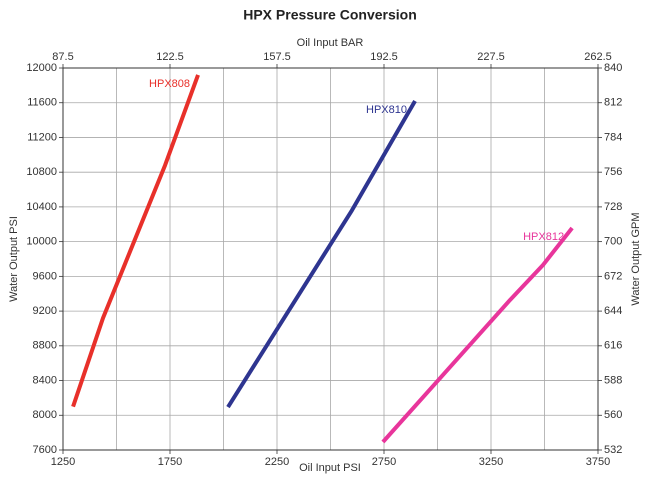 This screenshot has height=481, width=648. What do you see at coordinates (330, 468) in the screenshot?
I see `x-axis-title: Oil Input PSI` at bounding box center [330, 468].